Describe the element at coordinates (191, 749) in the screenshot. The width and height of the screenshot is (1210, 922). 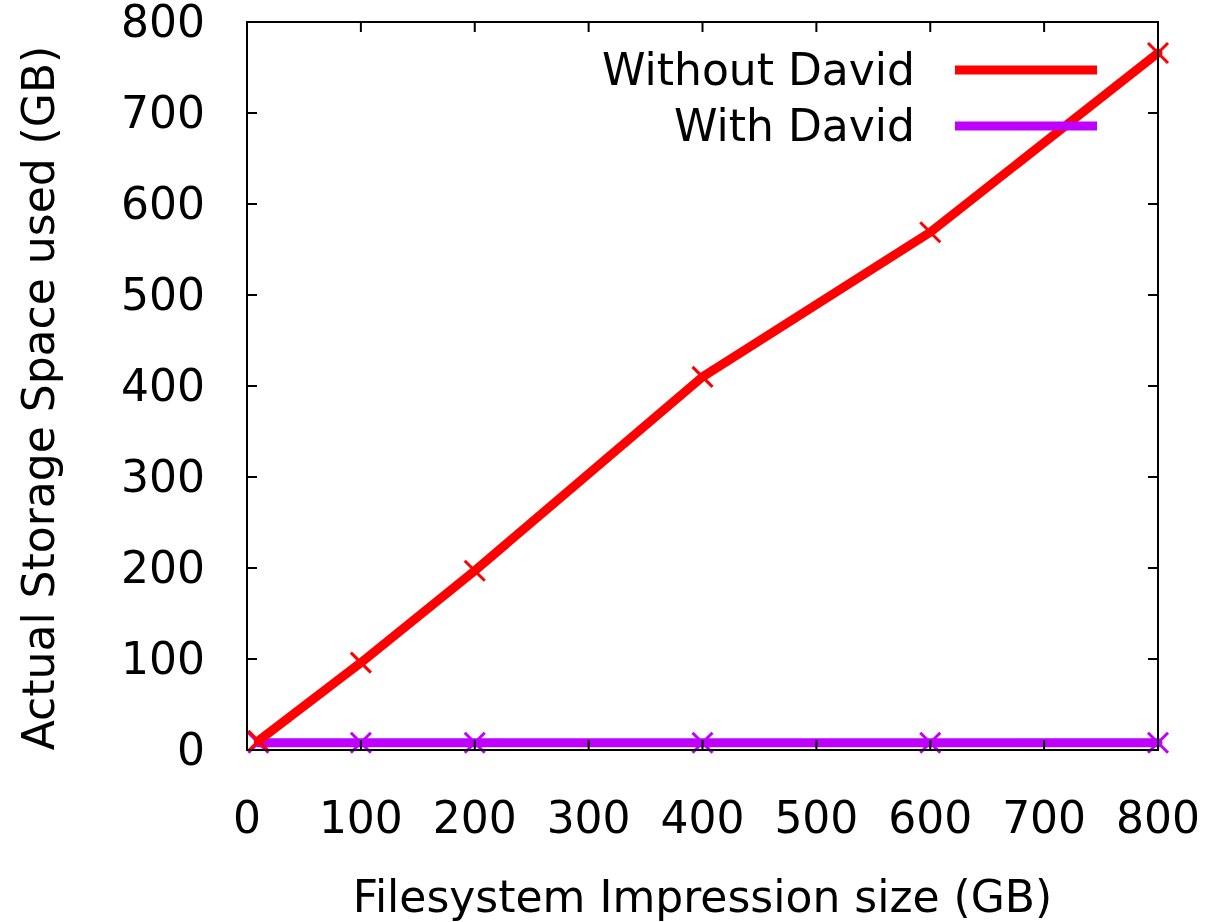
I see `y-tick-label: 0` at that location.